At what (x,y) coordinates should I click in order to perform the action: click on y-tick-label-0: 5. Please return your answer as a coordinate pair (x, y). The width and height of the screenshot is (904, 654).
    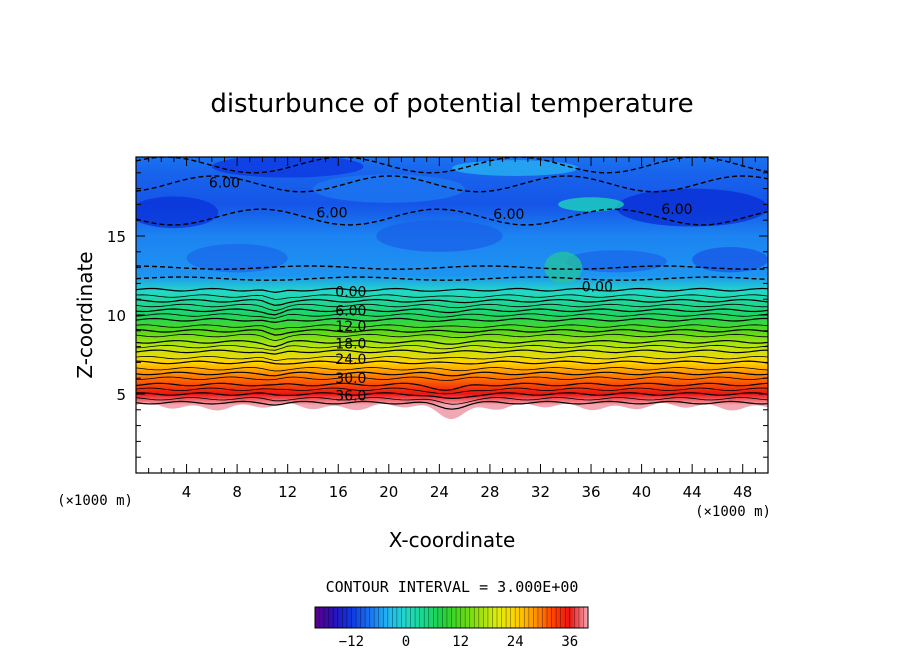
    Looking at the image, I should click on (121, 395).